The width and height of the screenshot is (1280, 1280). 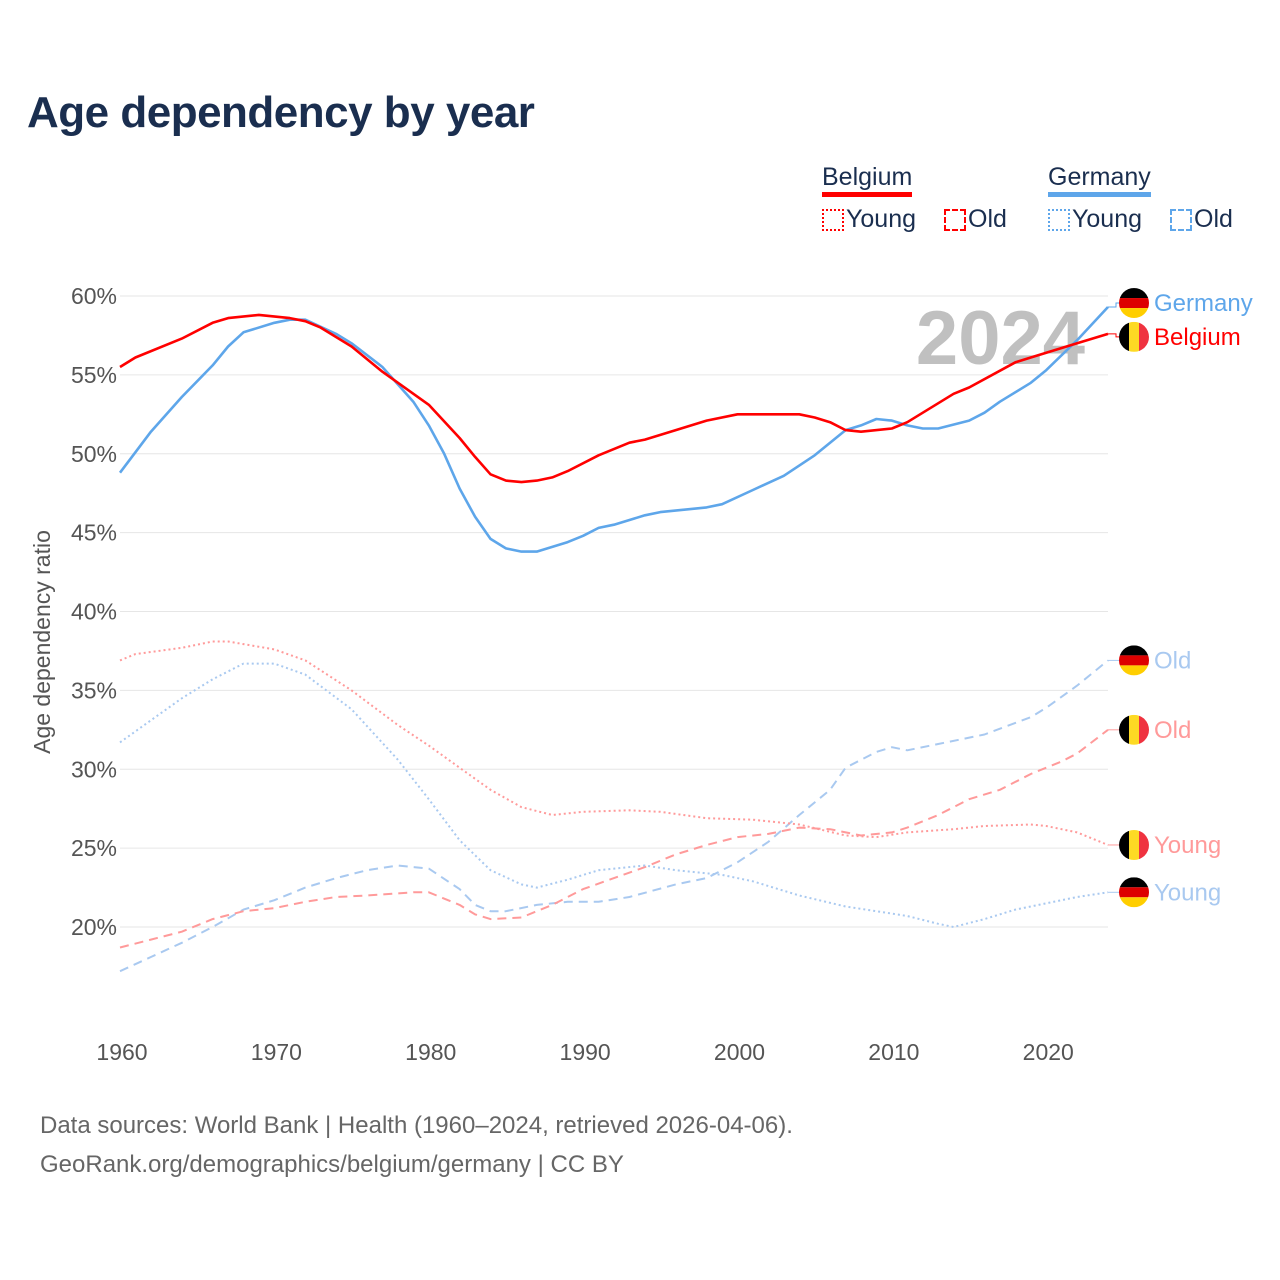 I want to click on y-tick-label: 60%, so click(x=94, y=296).